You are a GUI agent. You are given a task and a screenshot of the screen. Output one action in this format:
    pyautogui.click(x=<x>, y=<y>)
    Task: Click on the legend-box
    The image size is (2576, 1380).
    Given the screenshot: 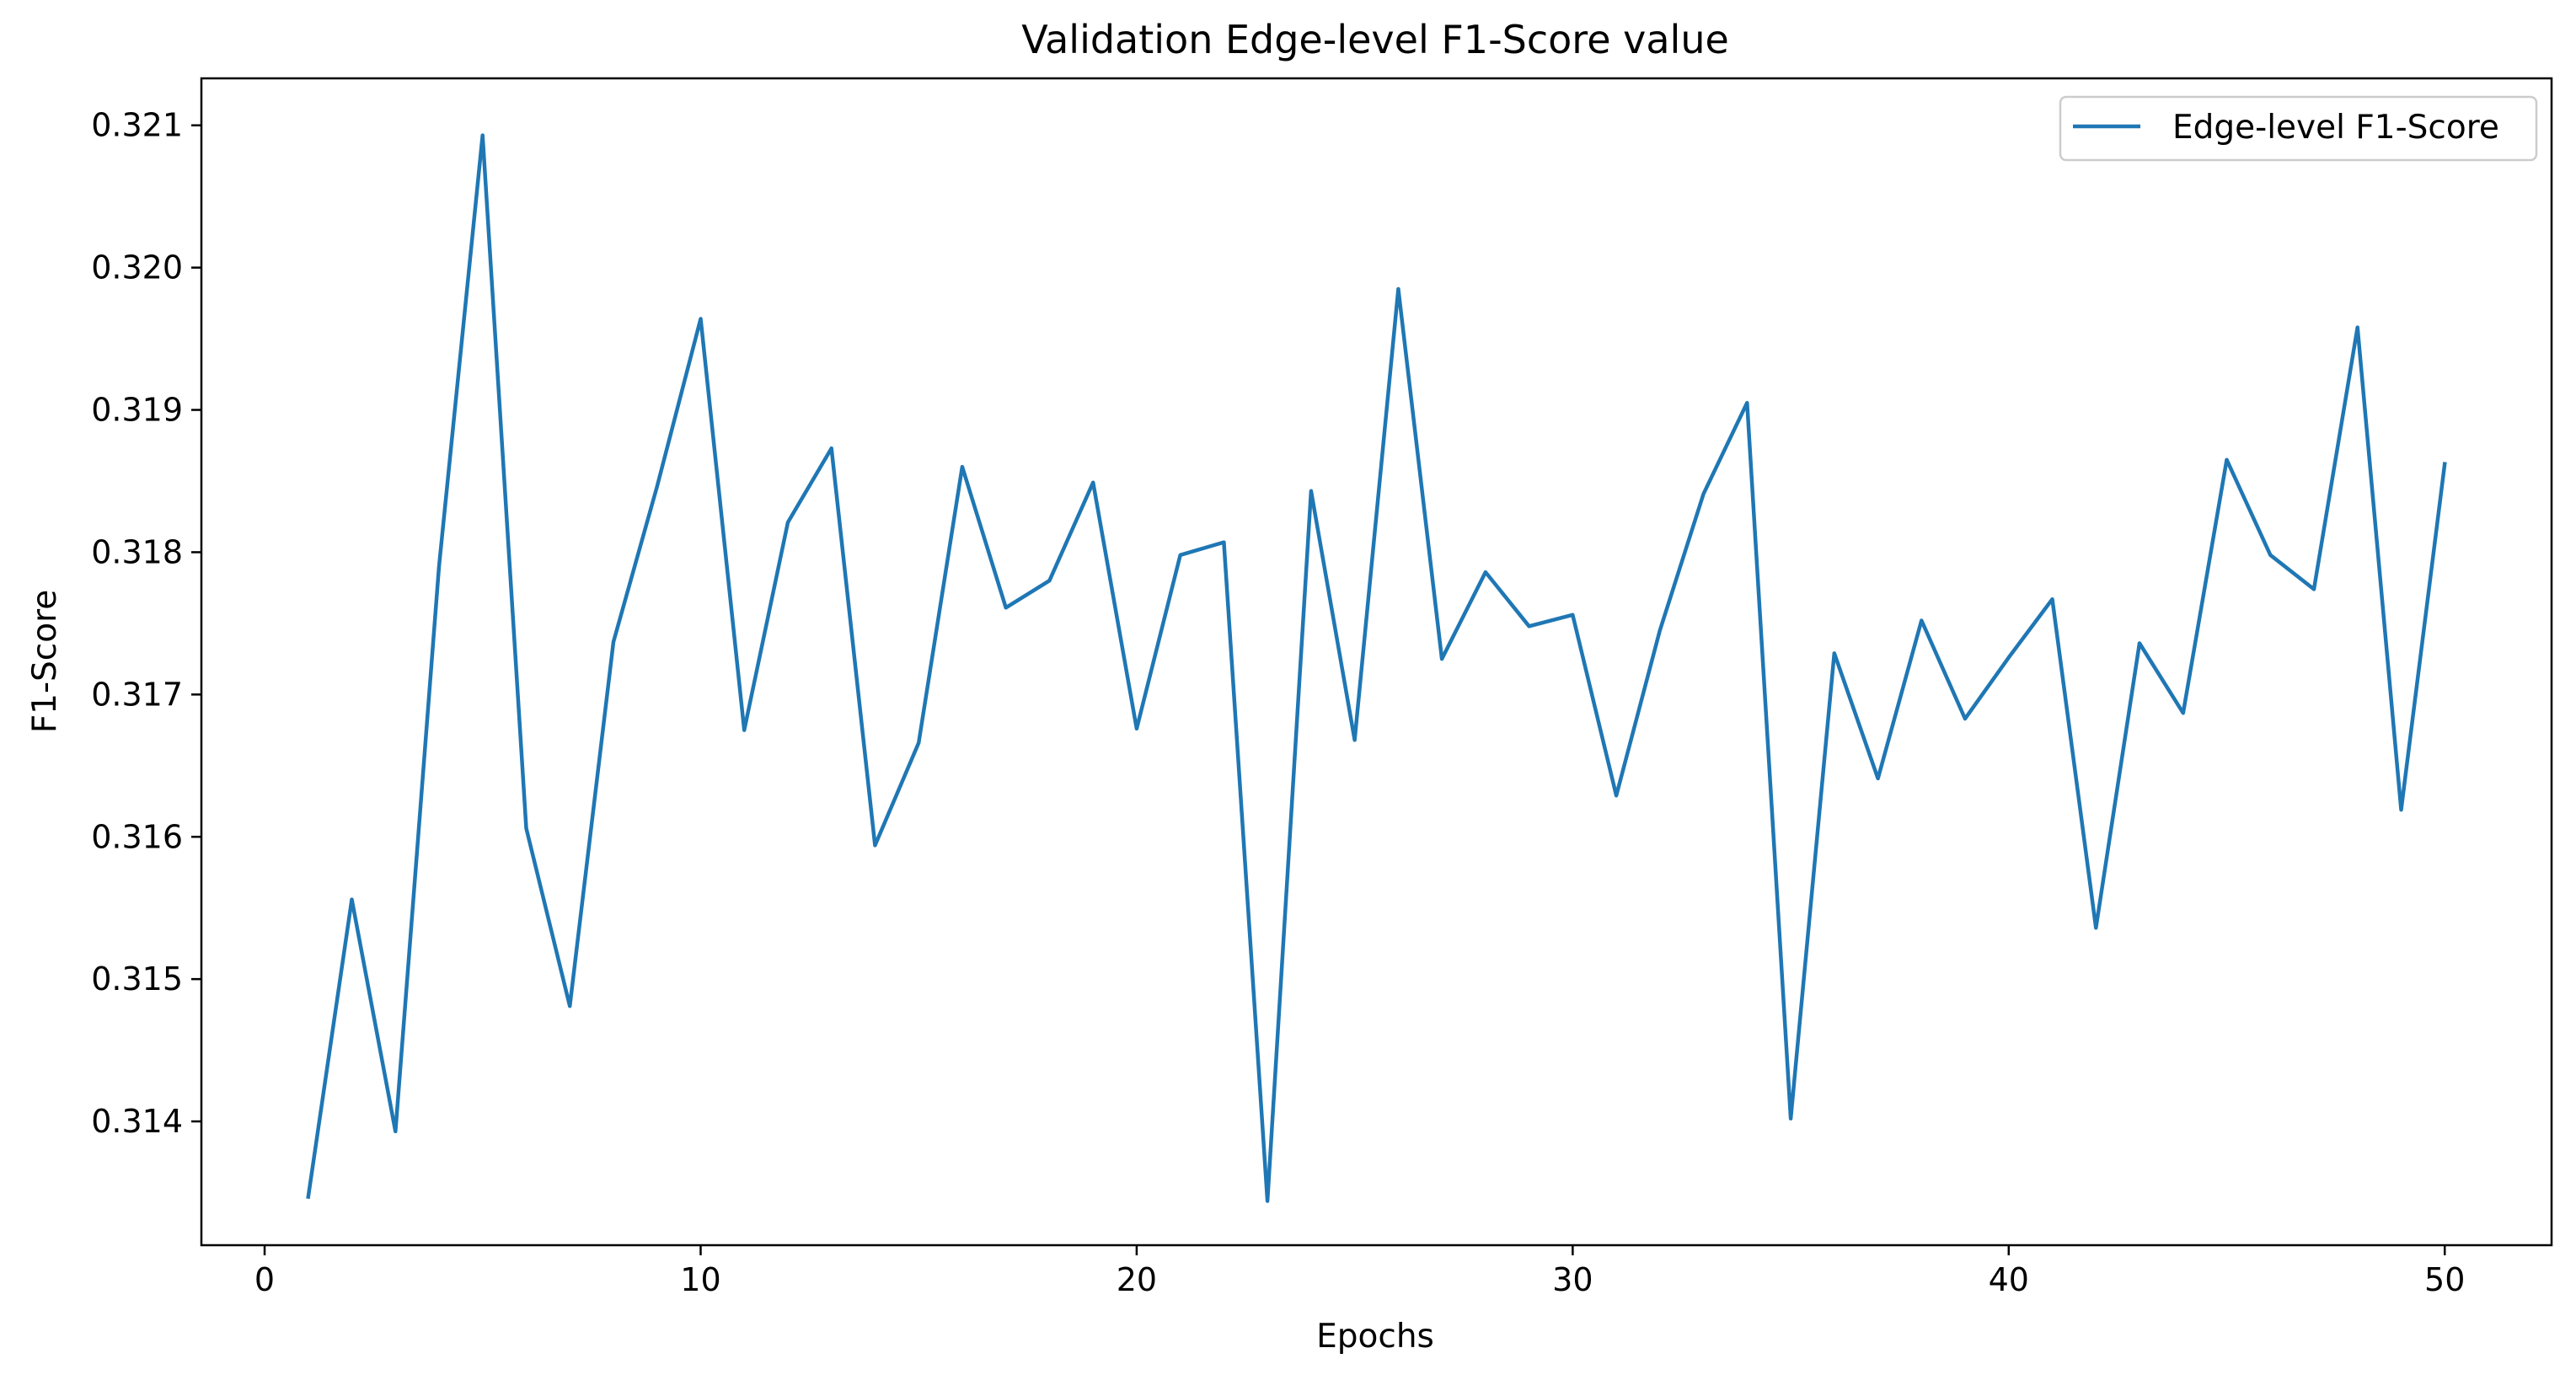 What is the action you would take?
    pyautogui.click(x=2298, y=128)
    